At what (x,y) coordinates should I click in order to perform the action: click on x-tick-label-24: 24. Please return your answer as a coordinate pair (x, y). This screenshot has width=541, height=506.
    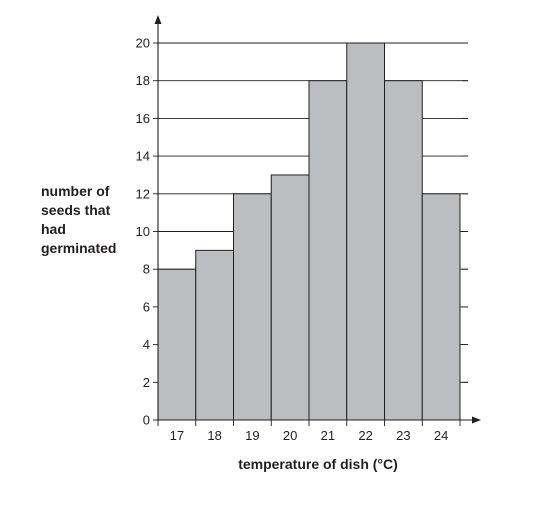
    Looking at the image, I should click on (441, 435).